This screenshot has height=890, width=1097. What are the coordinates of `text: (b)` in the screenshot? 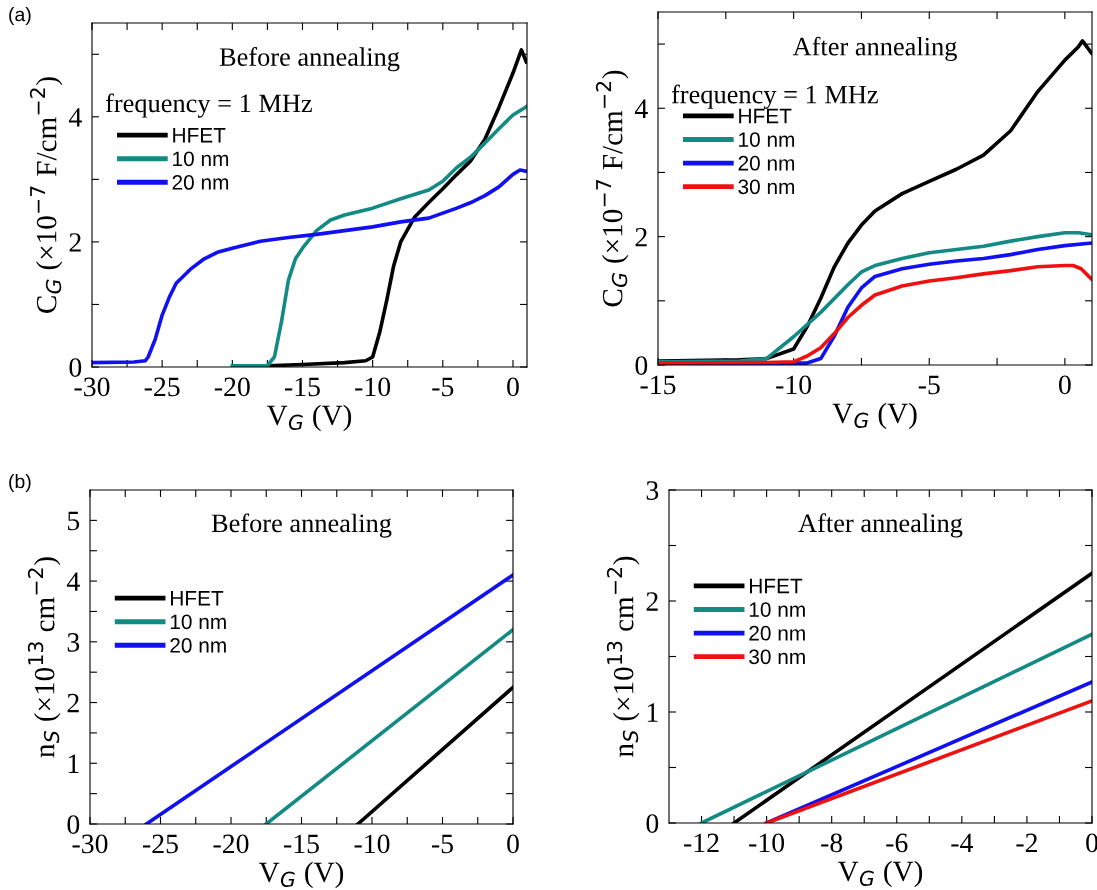 It's located at (20, 483).